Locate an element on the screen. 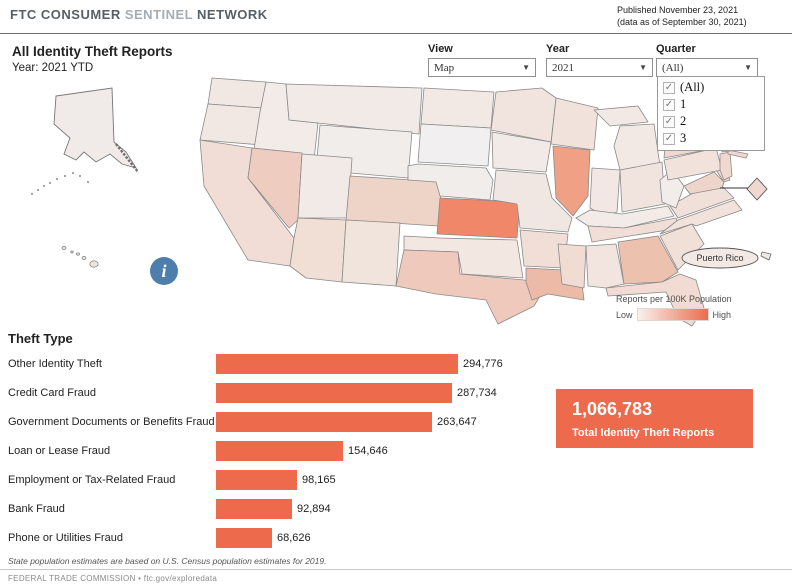  state-GA: Georgia is located at coordinates (648, 260).